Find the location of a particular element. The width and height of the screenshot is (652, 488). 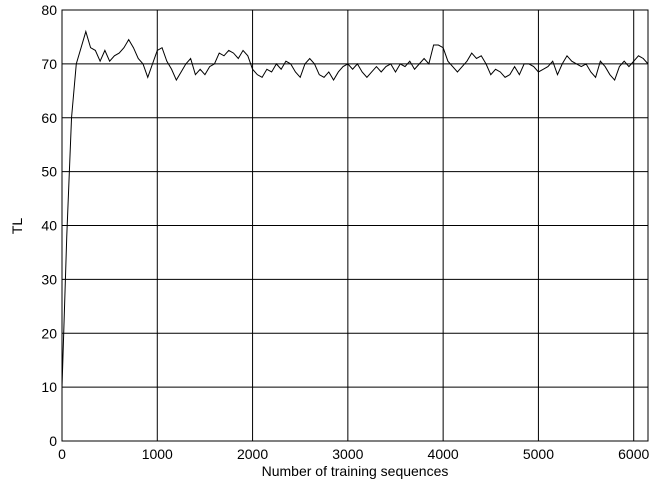

x-tick-label: 5000 is located at coordinates (538, 454).